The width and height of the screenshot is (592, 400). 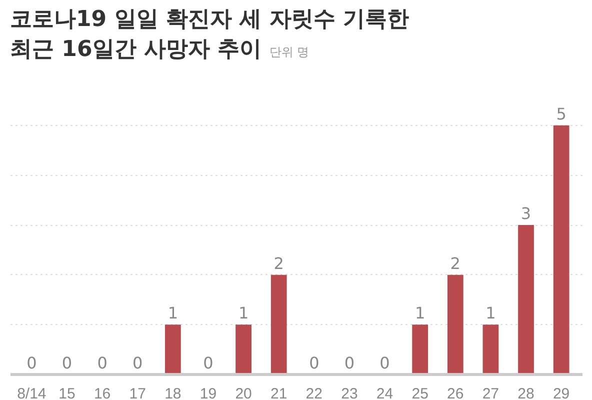 I want to click on x-tick-label: 29, so click(x=561, y=393).